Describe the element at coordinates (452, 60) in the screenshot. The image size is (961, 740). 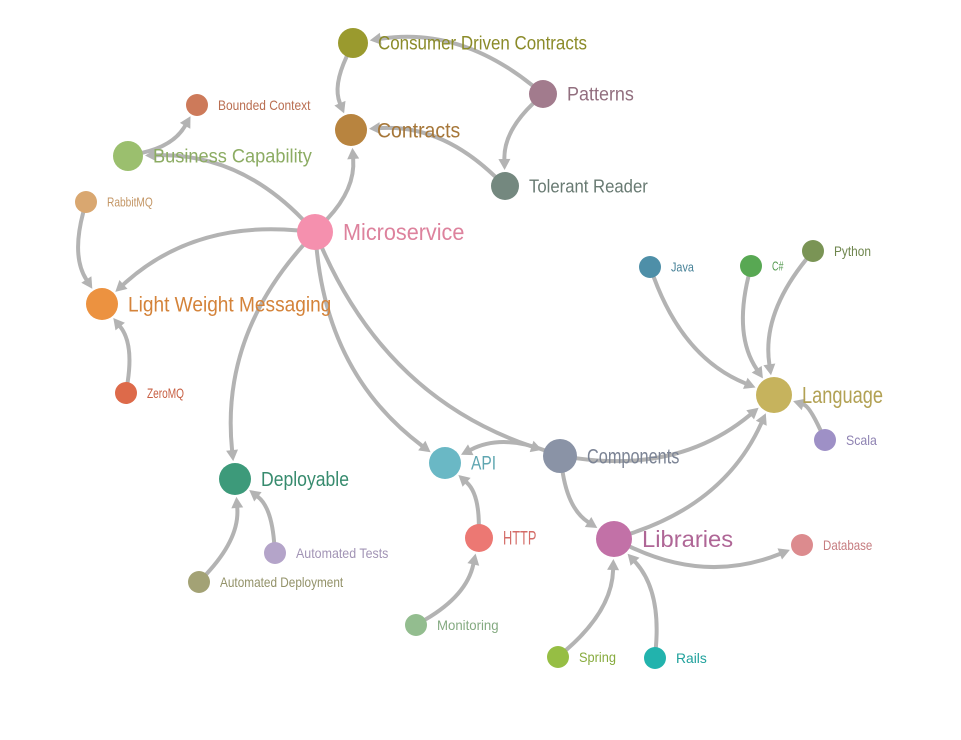
I see `edge-patterns-to-consumer_driven_contracts` at that location.